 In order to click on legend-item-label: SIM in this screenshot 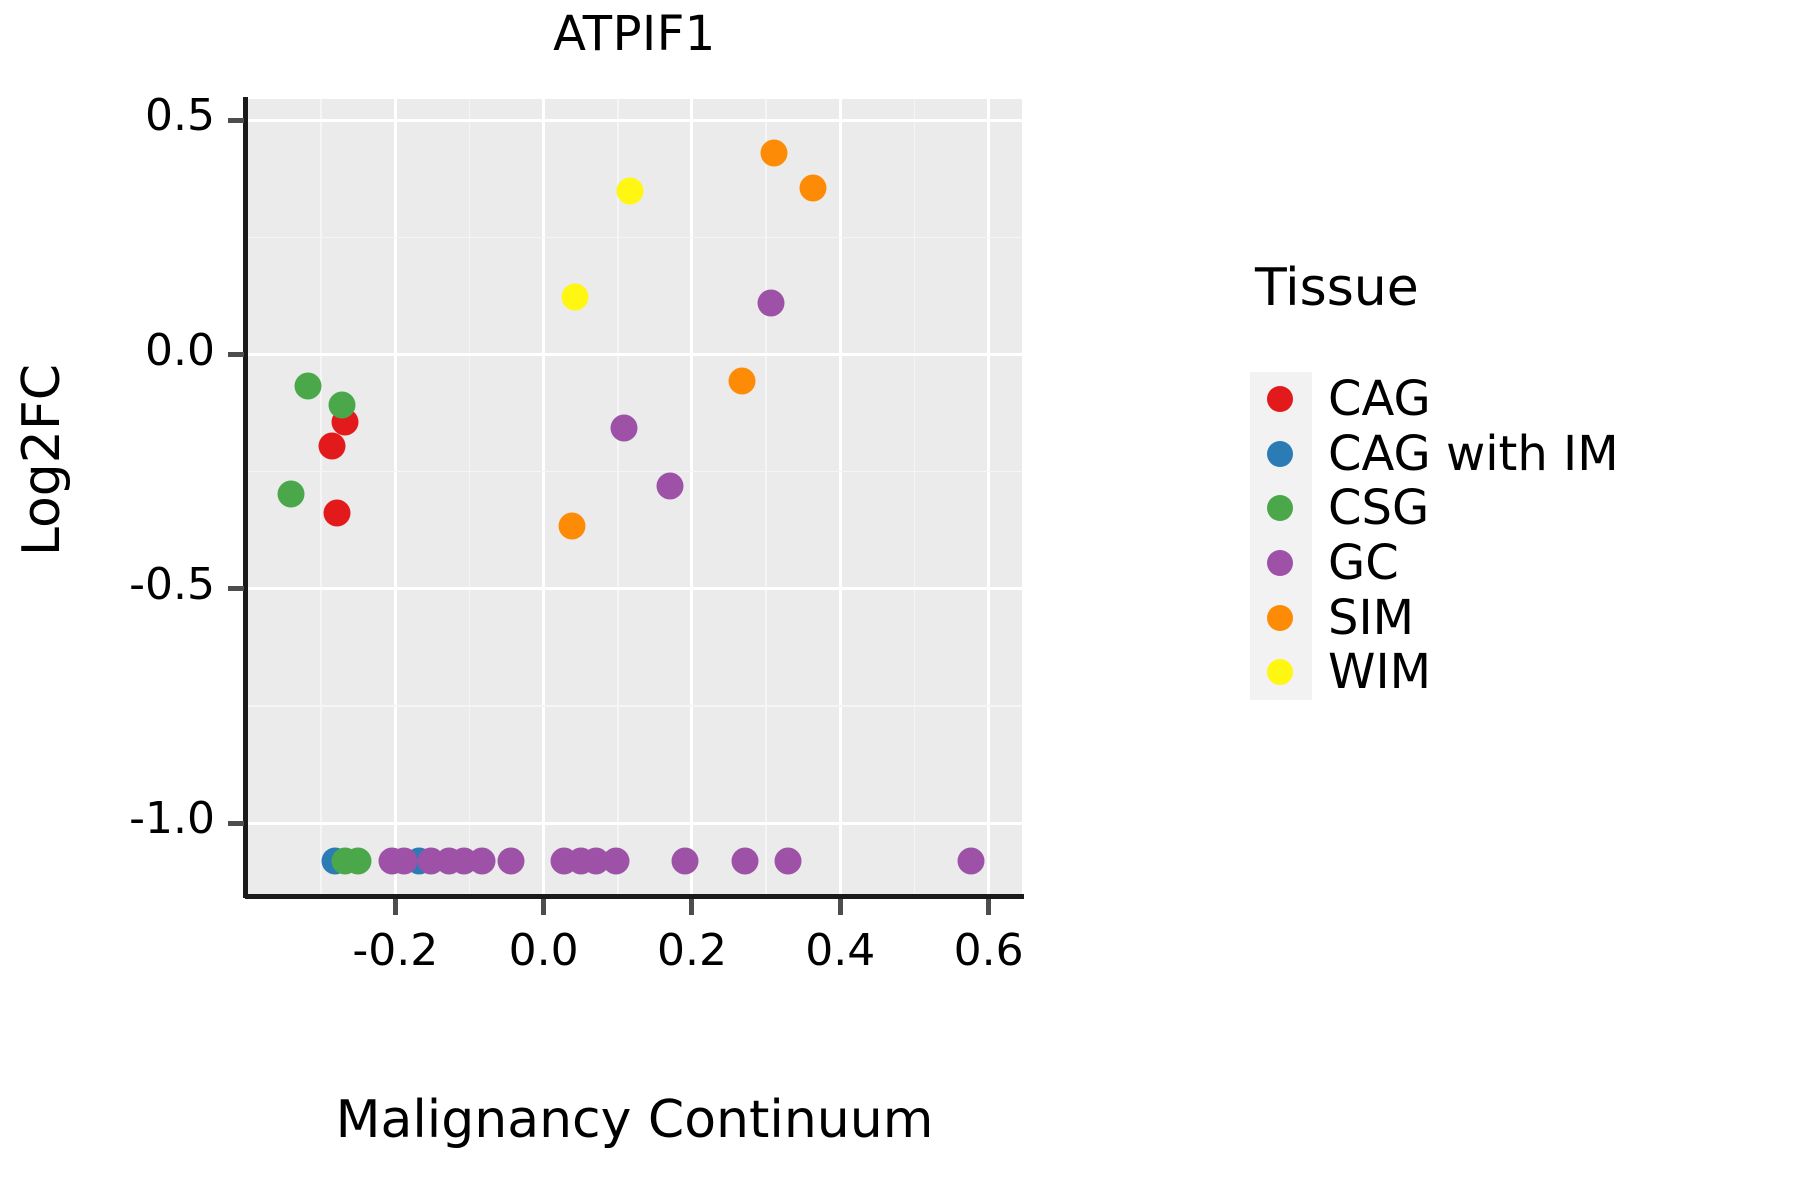, I will do `click(1371, 617)`.